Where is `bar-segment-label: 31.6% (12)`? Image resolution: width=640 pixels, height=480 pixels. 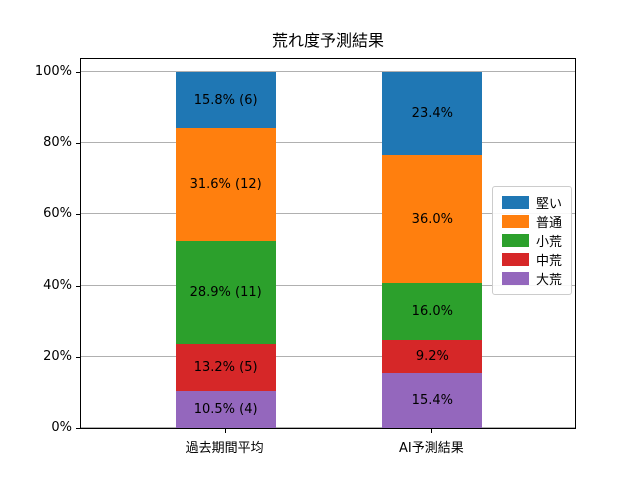 bar-segment-label: 31.6% (12) is located at coordinates (225, 184).